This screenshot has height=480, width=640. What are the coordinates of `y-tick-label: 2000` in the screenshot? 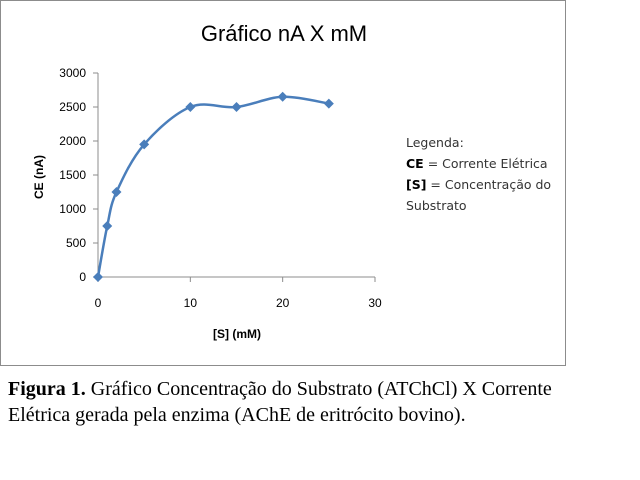 It's located at (72, 141).